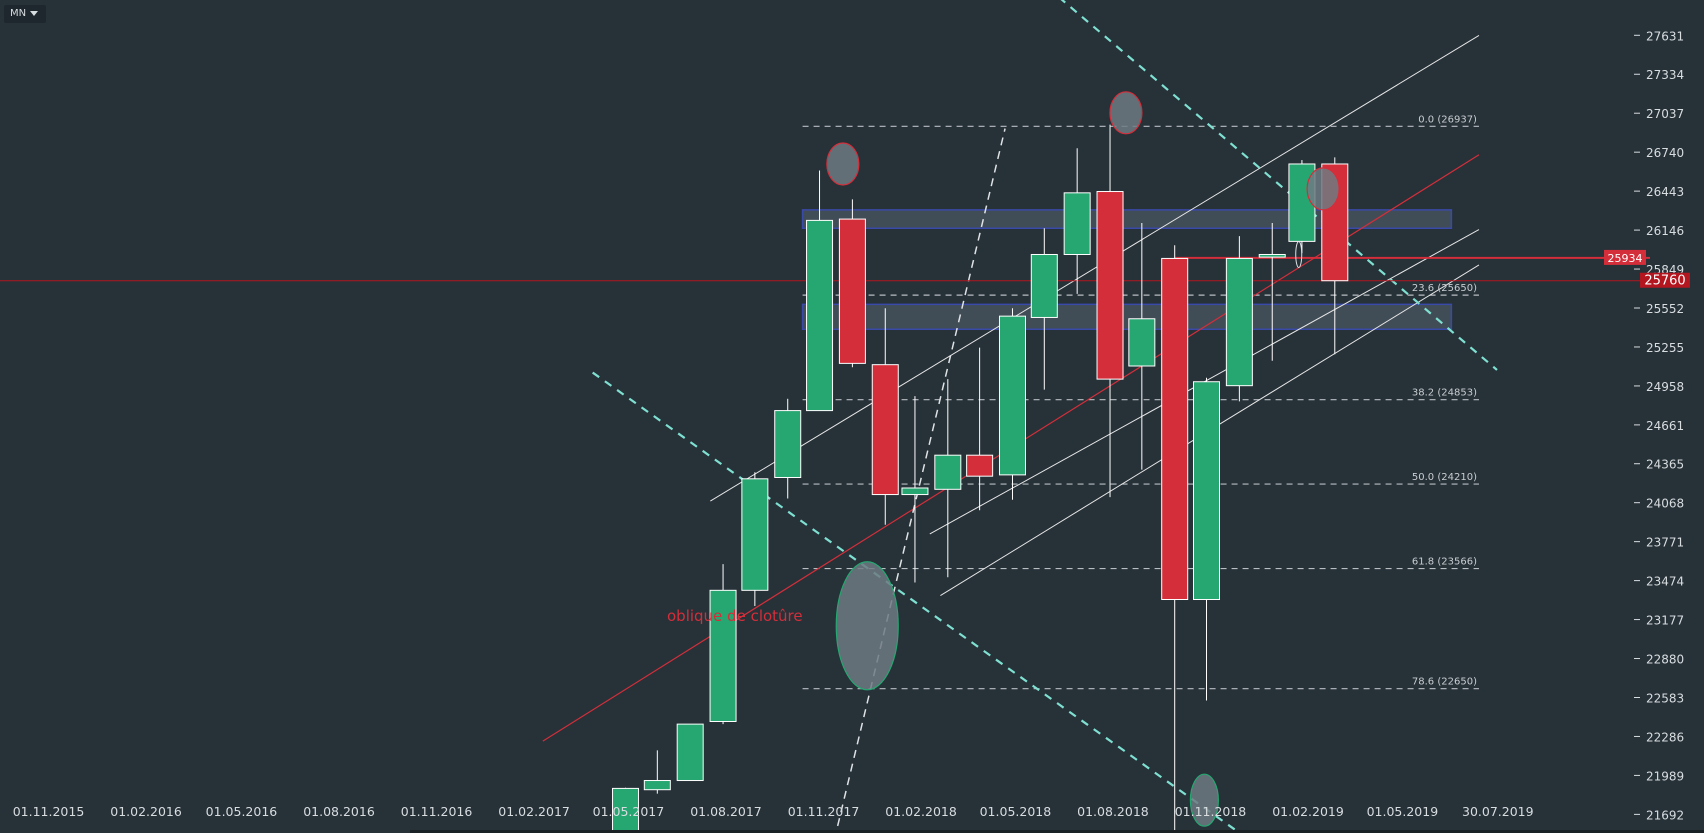  What do you see at coordinates (1665, 192) in the screenshot?
I see `price-tick-label: 26443` at bounding box center [1665, 192].